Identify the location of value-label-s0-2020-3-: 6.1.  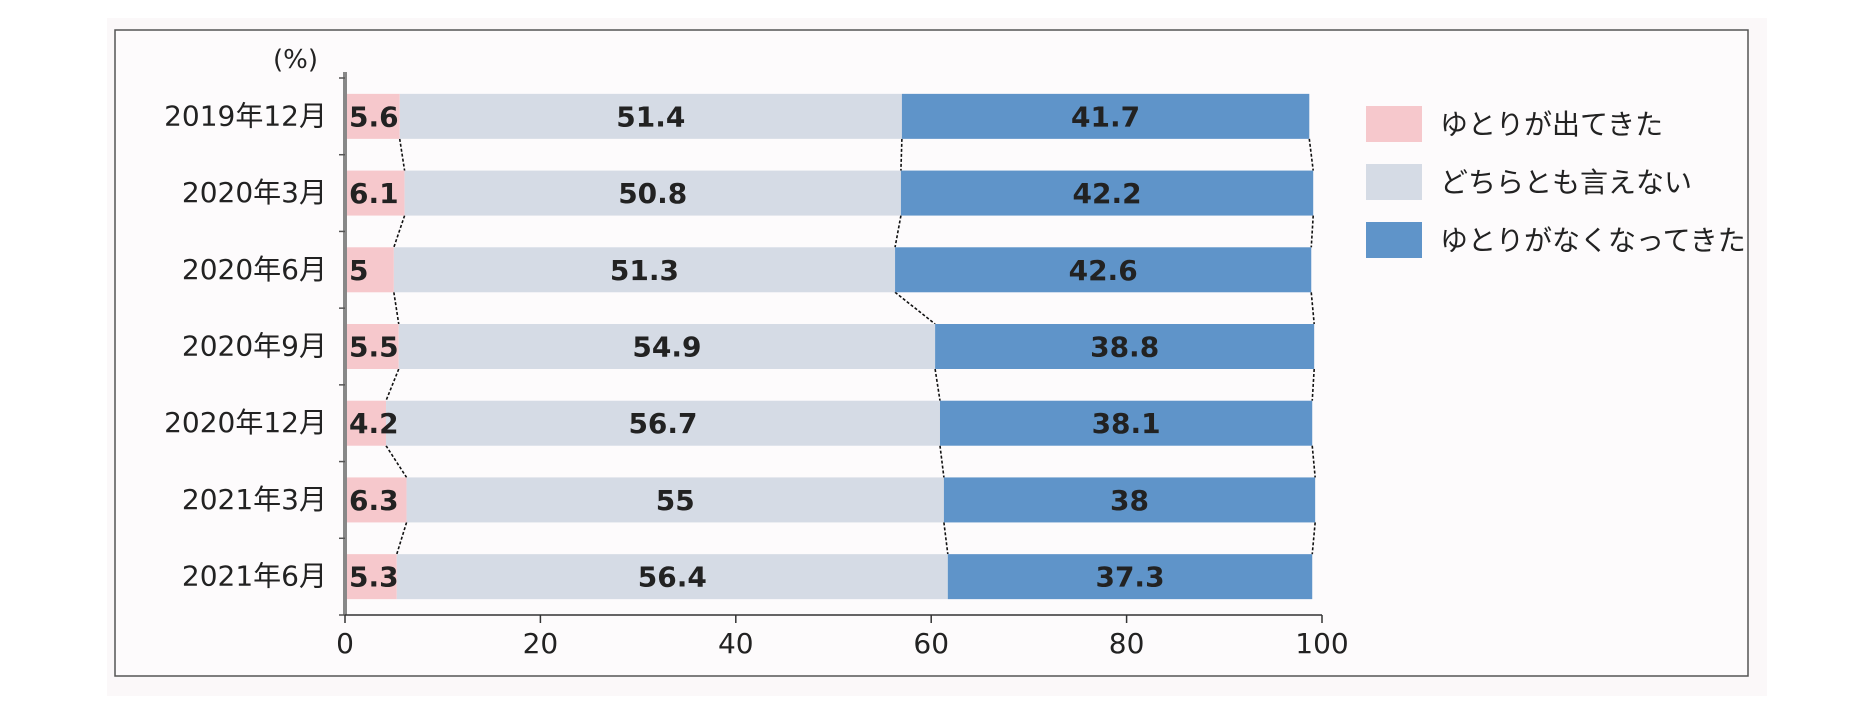
(374, 193).